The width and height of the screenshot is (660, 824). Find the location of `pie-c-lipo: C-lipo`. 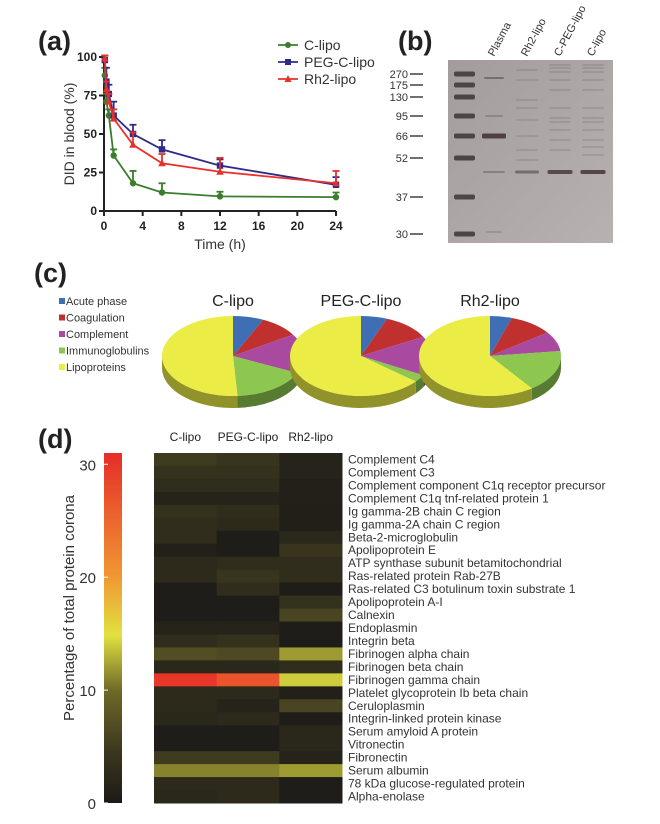

pie-c-lipo: C-lipo is located at coordinates (232, 351).